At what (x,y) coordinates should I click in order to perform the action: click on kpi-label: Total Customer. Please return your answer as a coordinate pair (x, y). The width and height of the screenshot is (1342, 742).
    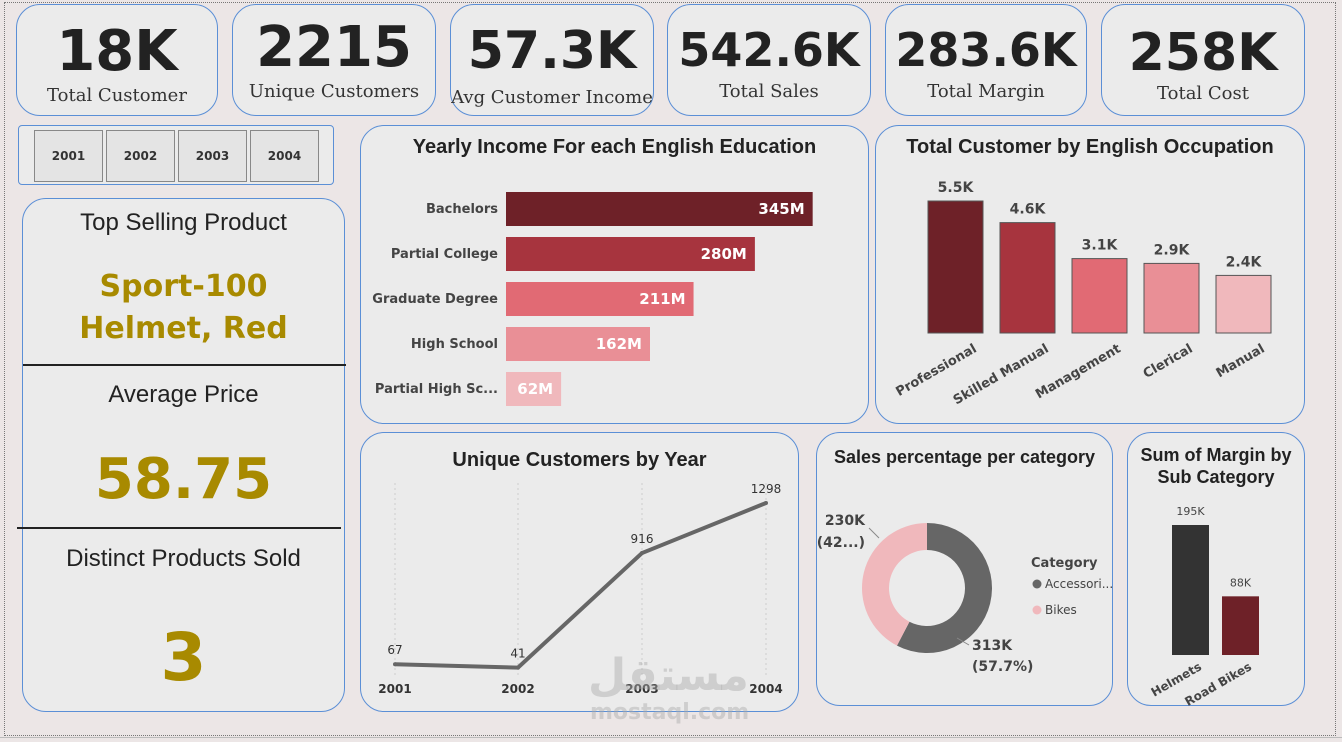
    Looking at the image, I should click on (117, 95).